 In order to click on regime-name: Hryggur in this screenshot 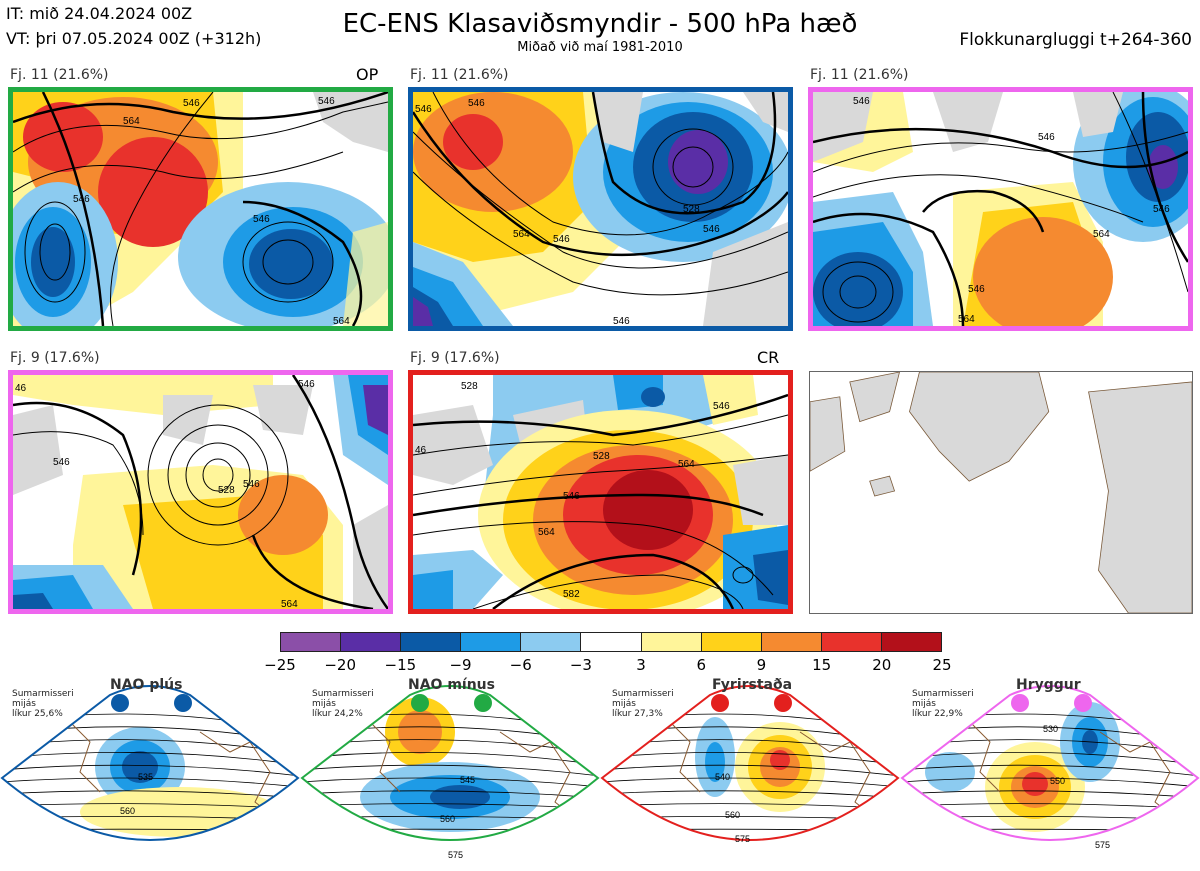, I will do `click(1048, 685)`.